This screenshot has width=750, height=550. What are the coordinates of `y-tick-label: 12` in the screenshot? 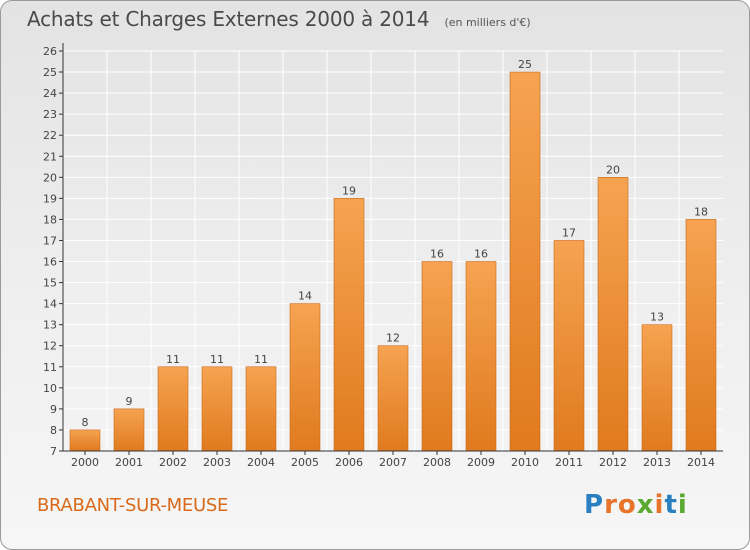 It's located at (50, 346).